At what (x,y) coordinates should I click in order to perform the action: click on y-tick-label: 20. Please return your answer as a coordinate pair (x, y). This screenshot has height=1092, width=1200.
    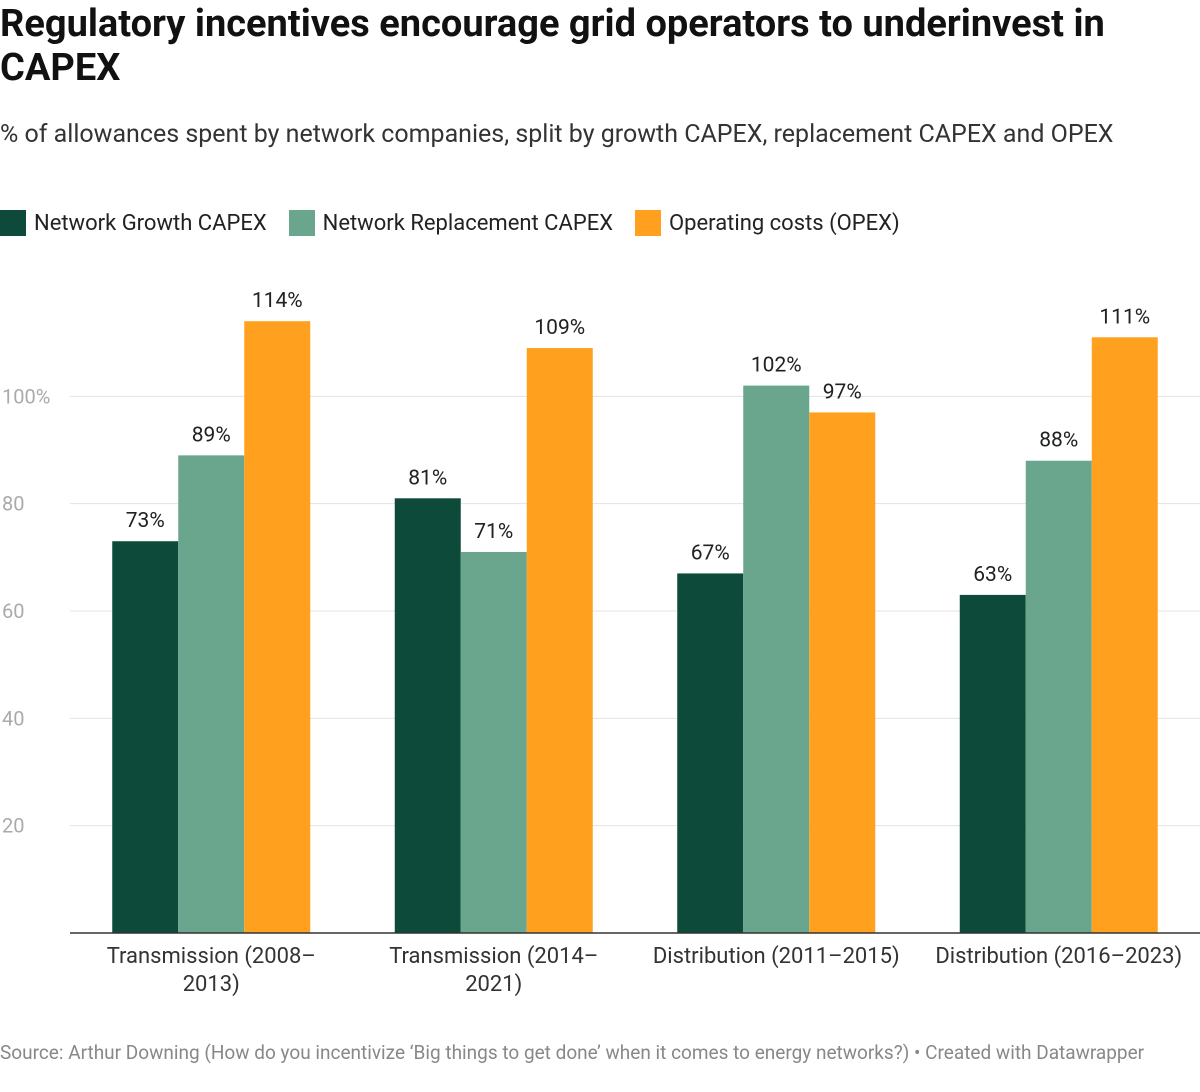
    Looking at the image, I should click on (13, 826).